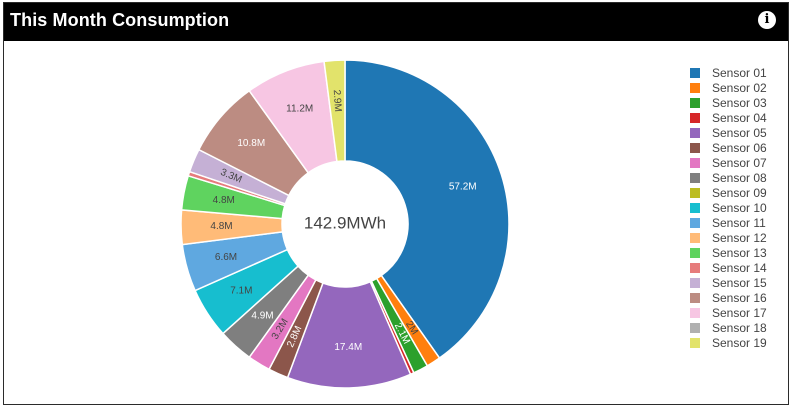 This screenshot has height=409, width=795. I want to click on legend-label: Sensor 07, so click(739, 162).